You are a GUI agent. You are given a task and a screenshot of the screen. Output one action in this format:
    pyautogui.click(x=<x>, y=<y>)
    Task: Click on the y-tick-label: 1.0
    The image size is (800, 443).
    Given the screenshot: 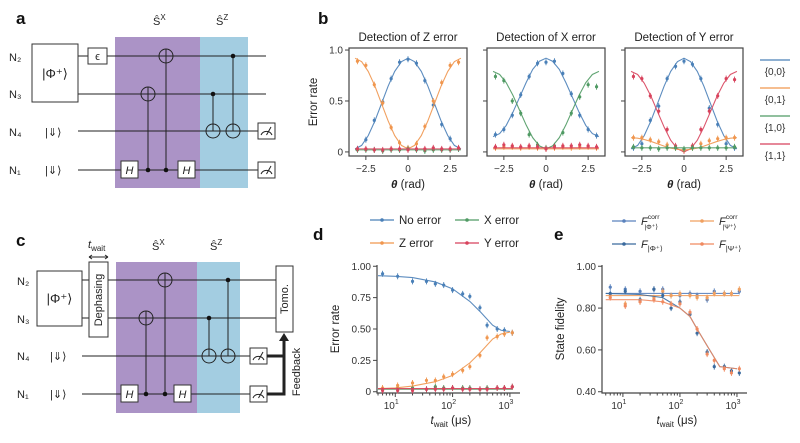 What is the action you would take?
    pyautogui.click(x=336, y=51)
    